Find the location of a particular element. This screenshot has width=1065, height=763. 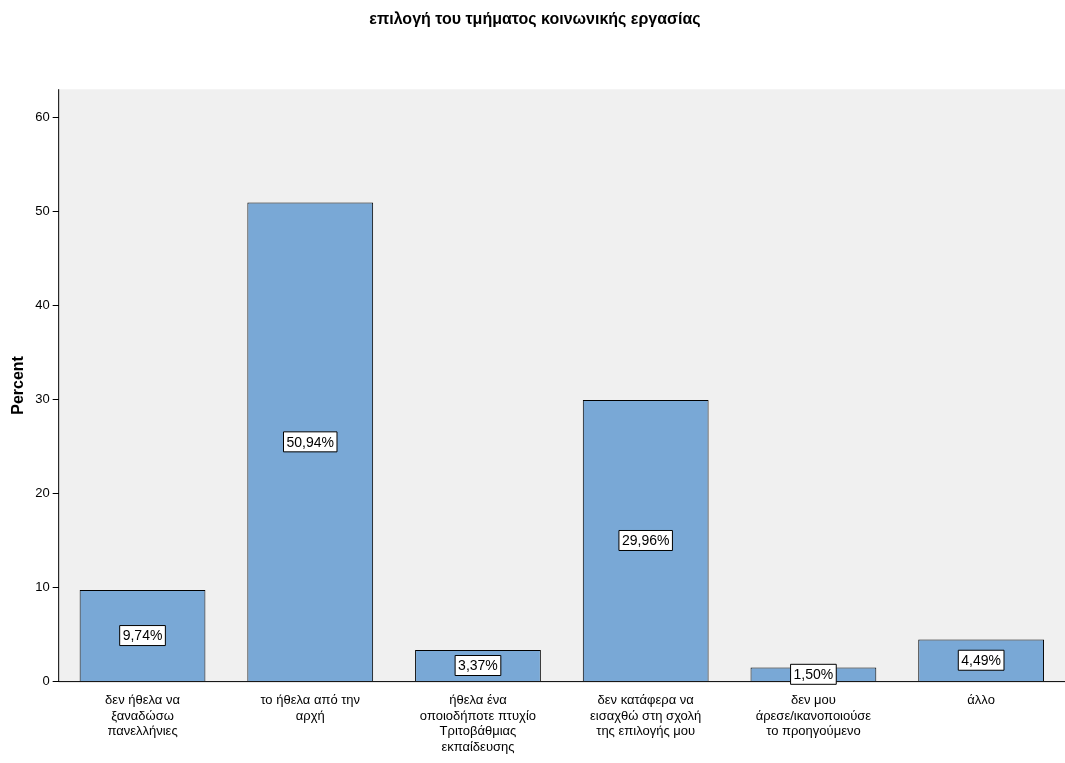

data-label: 4,49% is located at coordinates (981, 660).